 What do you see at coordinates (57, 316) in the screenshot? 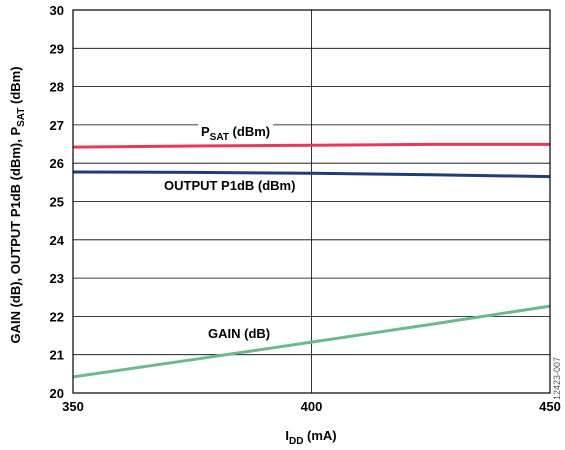
I see `y-tick-label-22: 22` at bounding box center [57, 316].